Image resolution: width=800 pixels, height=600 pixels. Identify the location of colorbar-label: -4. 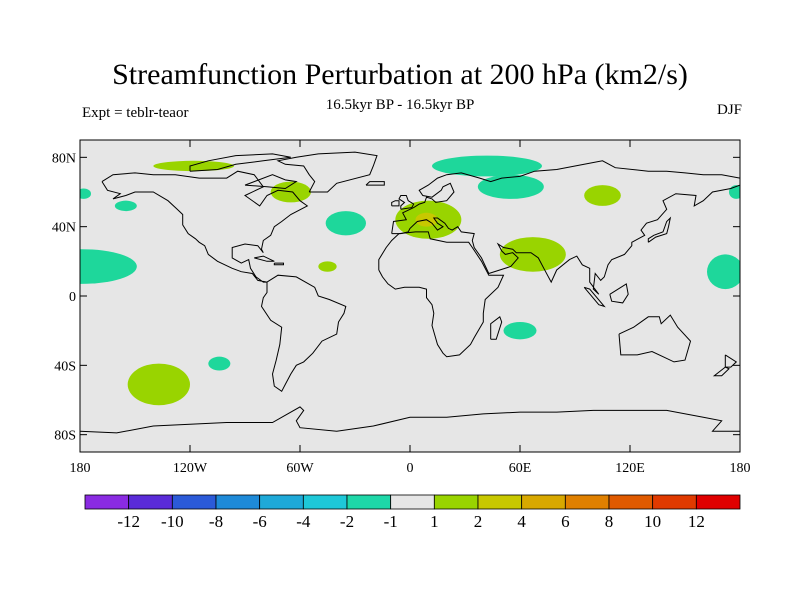
(303, 521).